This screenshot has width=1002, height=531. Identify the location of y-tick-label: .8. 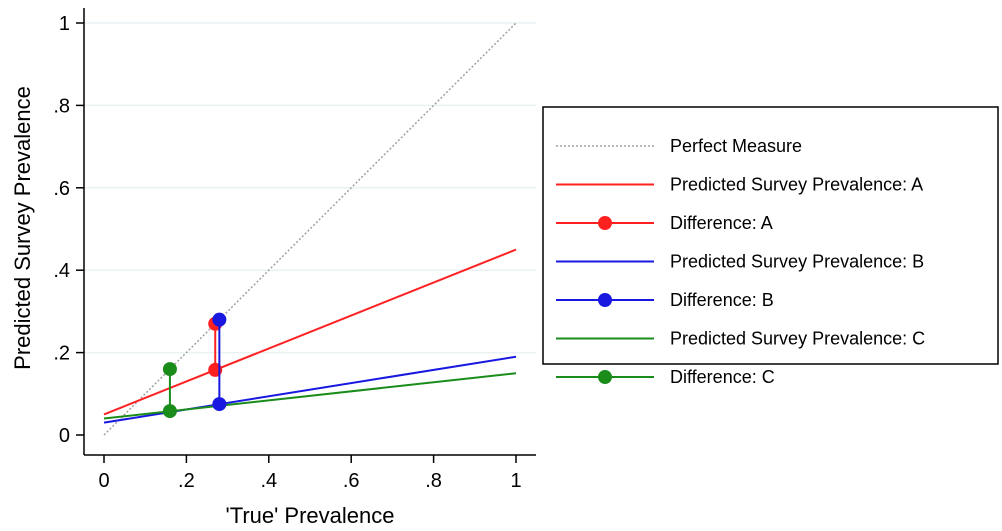
(61, 106).